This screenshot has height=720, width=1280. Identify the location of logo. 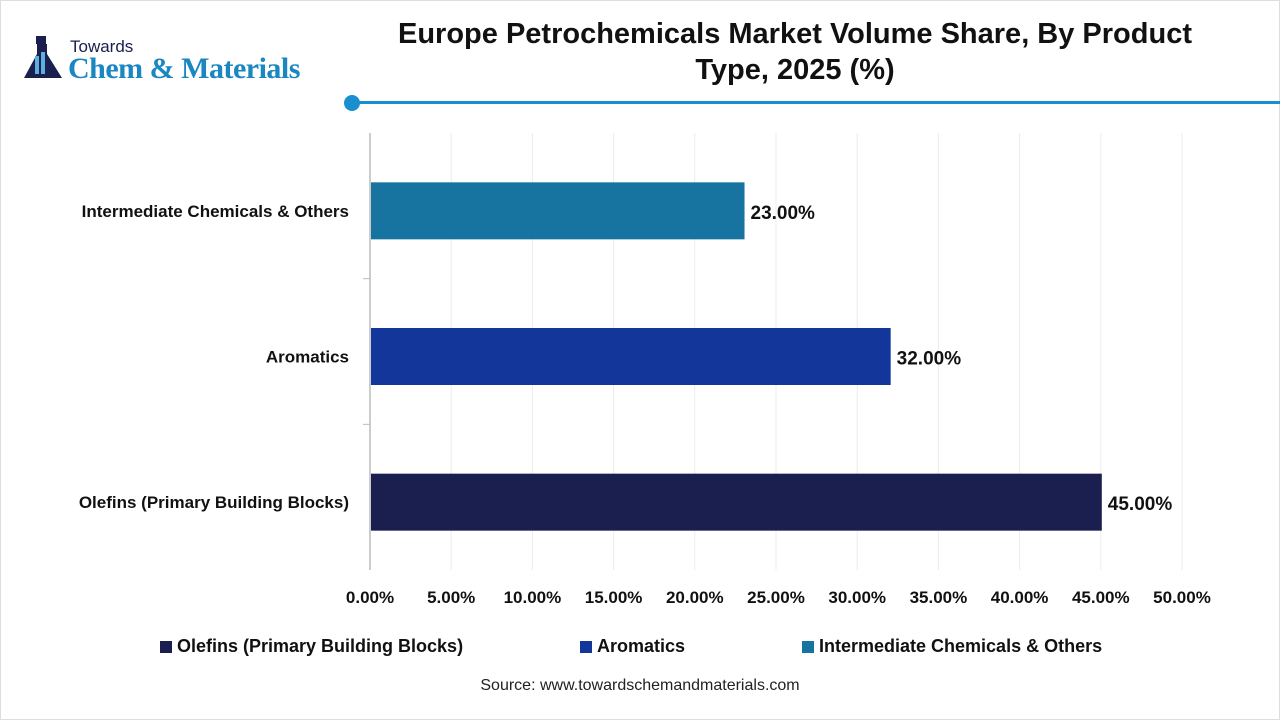
(182, 60).